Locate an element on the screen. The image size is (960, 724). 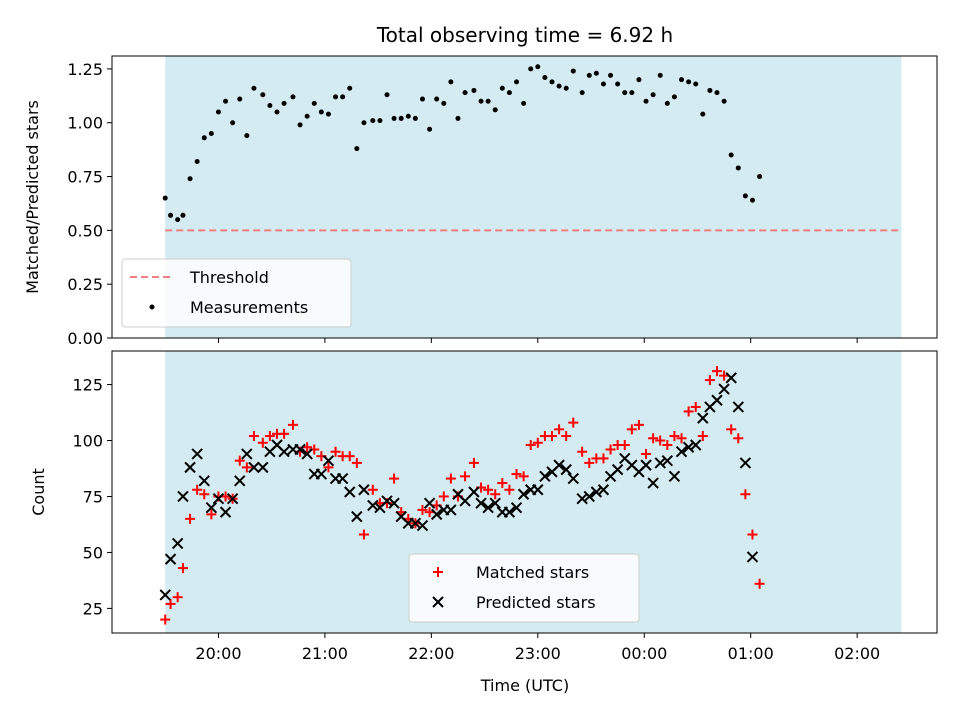
y-tick-label: 125 is located at coordinates (87, 385).